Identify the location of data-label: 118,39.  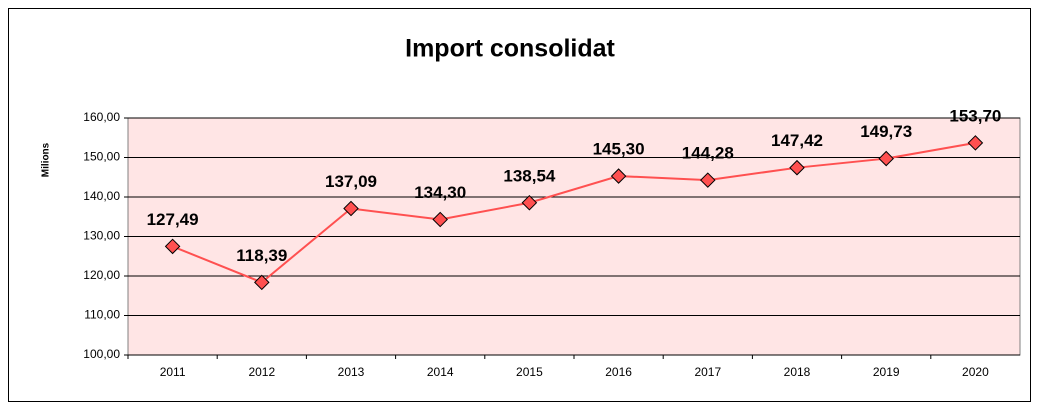
(261, 255).